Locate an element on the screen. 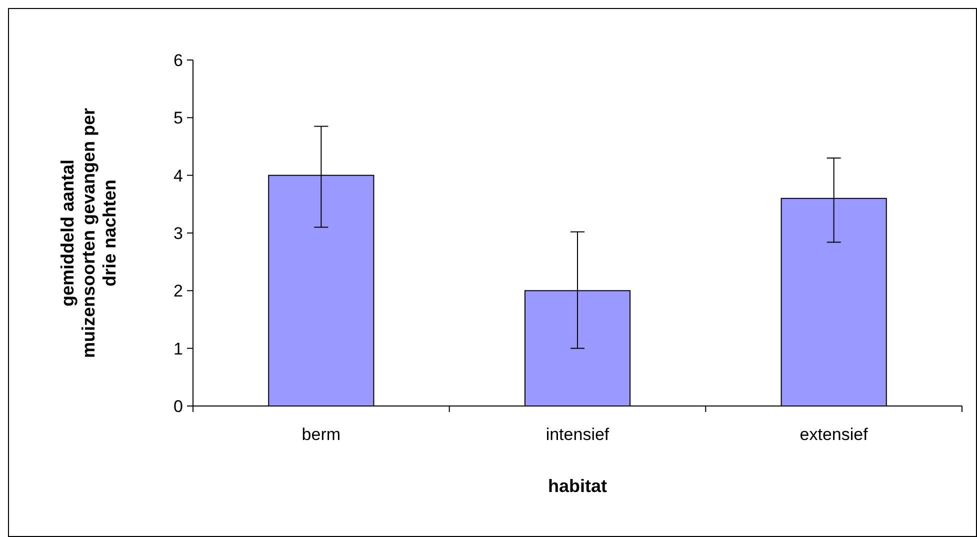 This screenshot has height=537, width=977. y-tick-label: 5 is located at coordinates (178, 118).